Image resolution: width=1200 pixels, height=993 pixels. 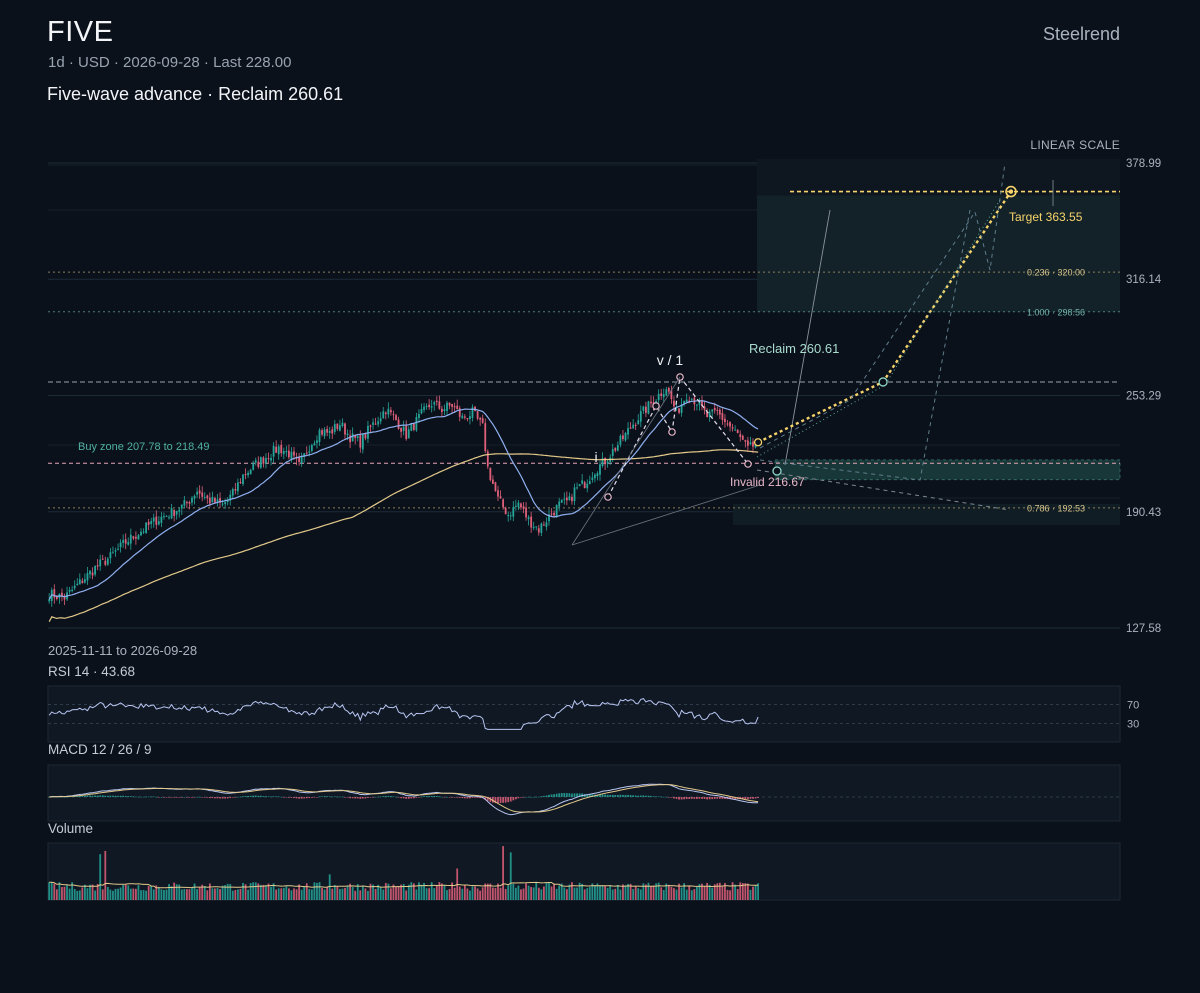 I want to click on scale-label: LINEAR SCALE, so click(x=1075, y=145).